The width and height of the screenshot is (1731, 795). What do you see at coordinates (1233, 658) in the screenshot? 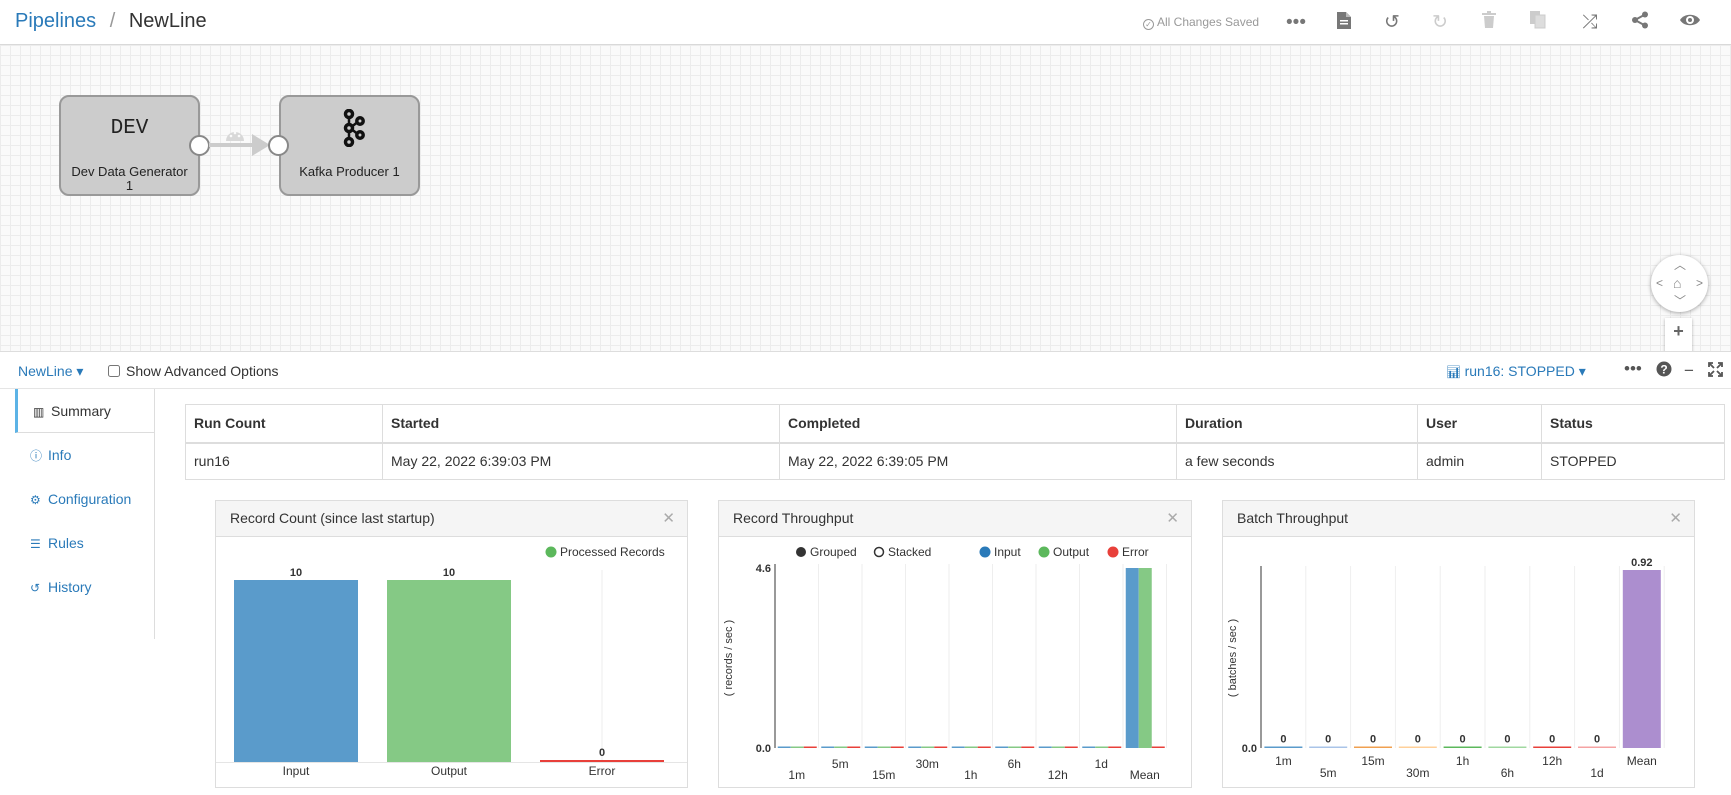
I see `y-axis-label: ( batches / sec )` at bounding box center [1233, 658].